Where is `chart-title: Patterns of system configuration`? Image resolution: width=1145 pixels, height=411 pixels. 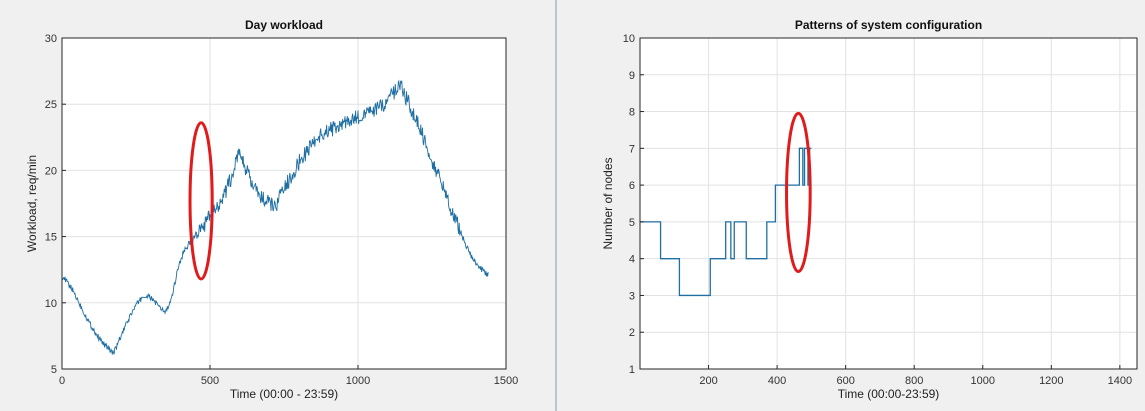 chart-title: Patterns of system configuration is located at coordinates (888, 25).